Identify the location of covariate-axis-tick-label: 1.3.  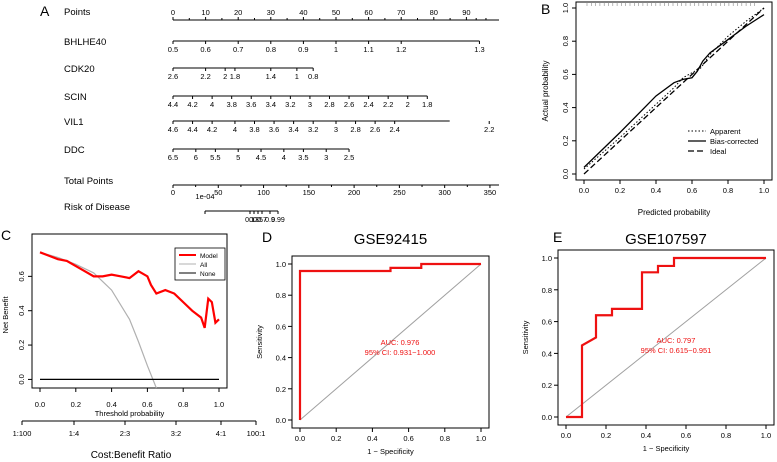
(479, 49).